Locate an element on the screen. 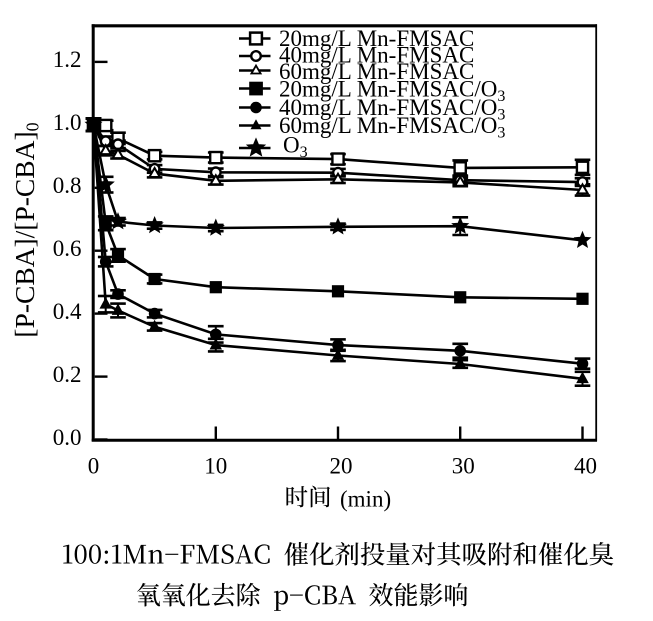 Image resolution: width=653 pixels, height=621 pixels. svg-text: 60mg/L Mn-FMSAC/O3 is located at coordinates (392, 127).